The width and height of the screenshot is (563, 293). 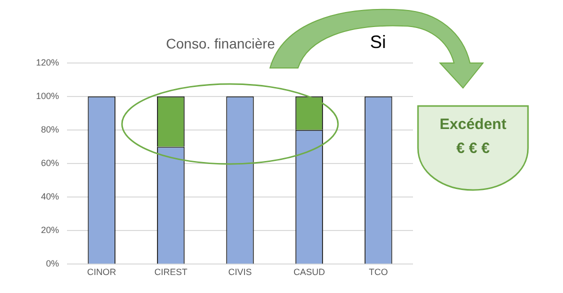 What do you see at coordinates (48, 95) in the screenshot?
I see `y-tick-label: 100%` at bounding box center [48, 95].